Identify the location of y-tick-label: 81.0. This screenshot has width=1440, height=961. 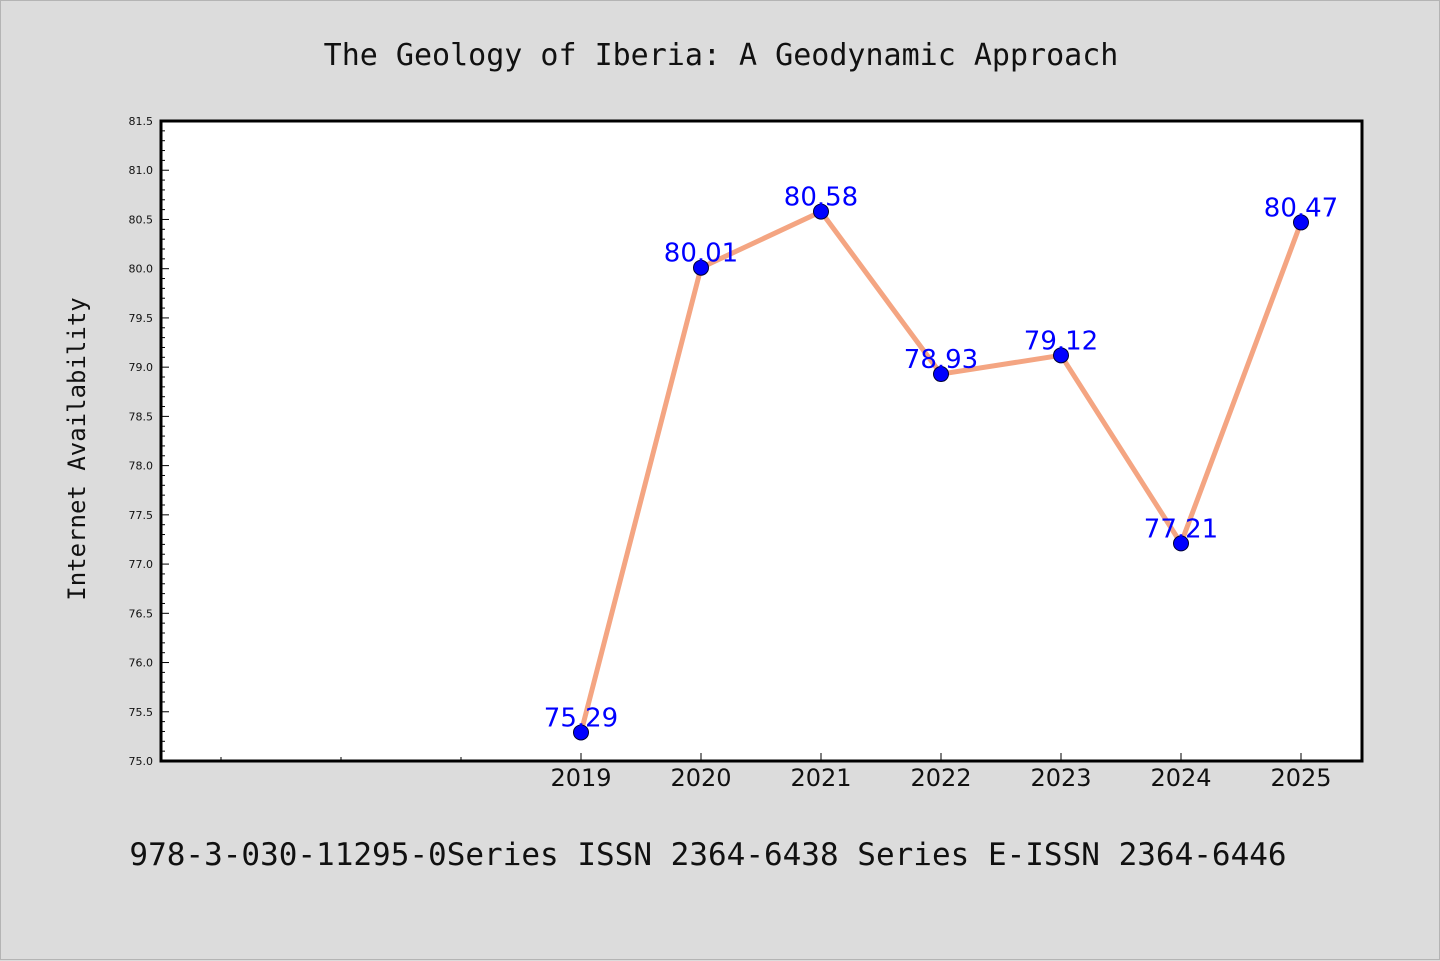
(141, 170).